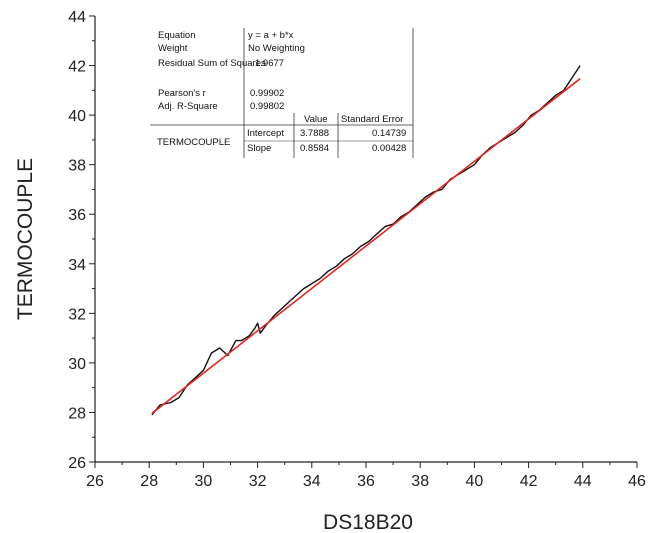 The width and height of the screenshot is (653, 533). I want to click on y-tick-label: 44, so click(77, 17).